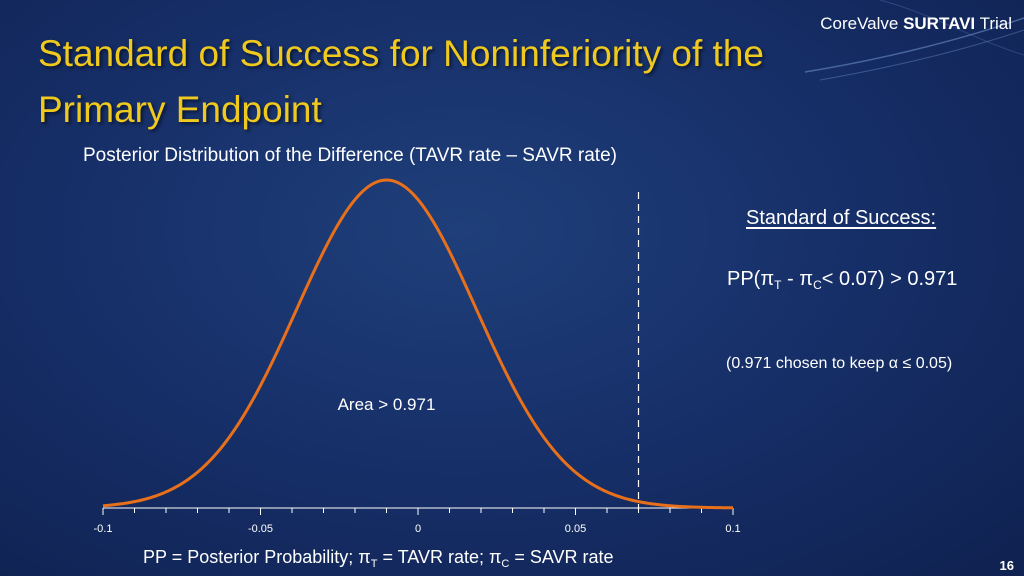 This screenshot has height=576, width=1024. What do you see at coordinates (103, 529) in the screenshot?
I see `x-tick-label: -0.1` at bounding box center [103, 529].